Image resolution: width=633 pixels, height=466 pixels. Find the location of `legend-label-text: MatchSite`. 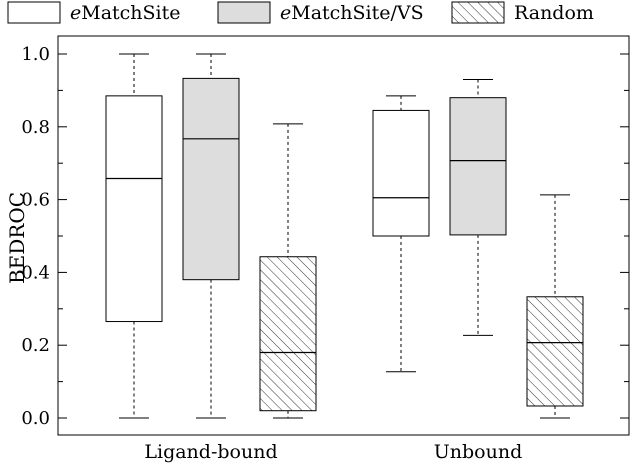

legend-label-text: MatchSite is located at coordinates (130, 13).